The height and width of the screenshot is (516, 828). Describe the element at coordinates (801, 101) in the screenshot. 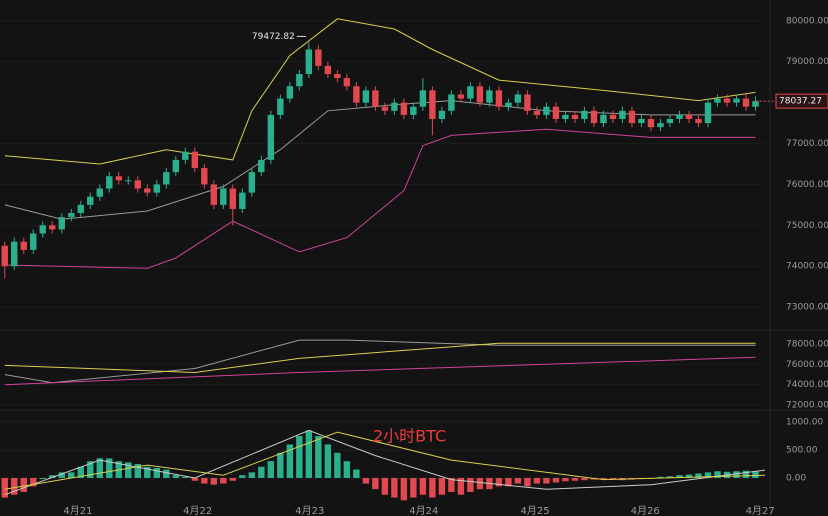

I see `last-price-tag` at that location.